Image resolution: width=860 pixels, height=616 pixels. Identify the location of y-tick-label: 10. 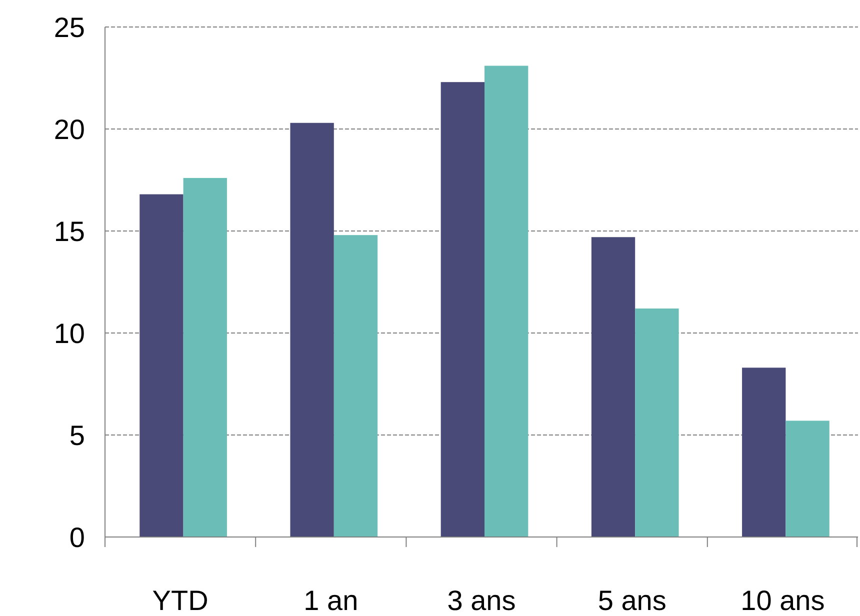
(69, 333).